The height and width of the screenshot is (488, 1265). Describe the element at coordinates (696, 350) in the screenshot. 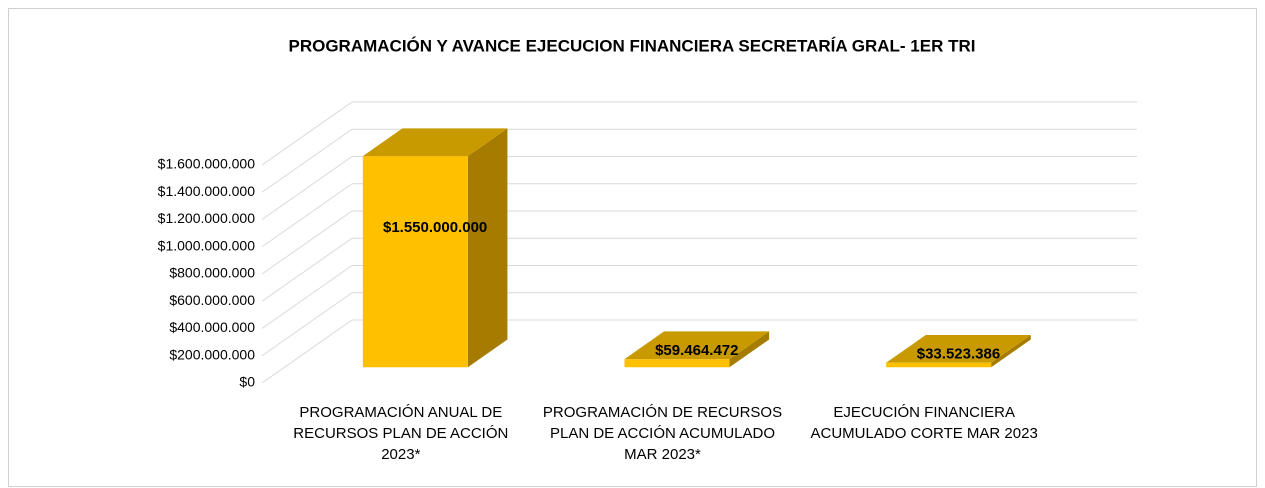

I see `value-label: $59.464.472` at that location.